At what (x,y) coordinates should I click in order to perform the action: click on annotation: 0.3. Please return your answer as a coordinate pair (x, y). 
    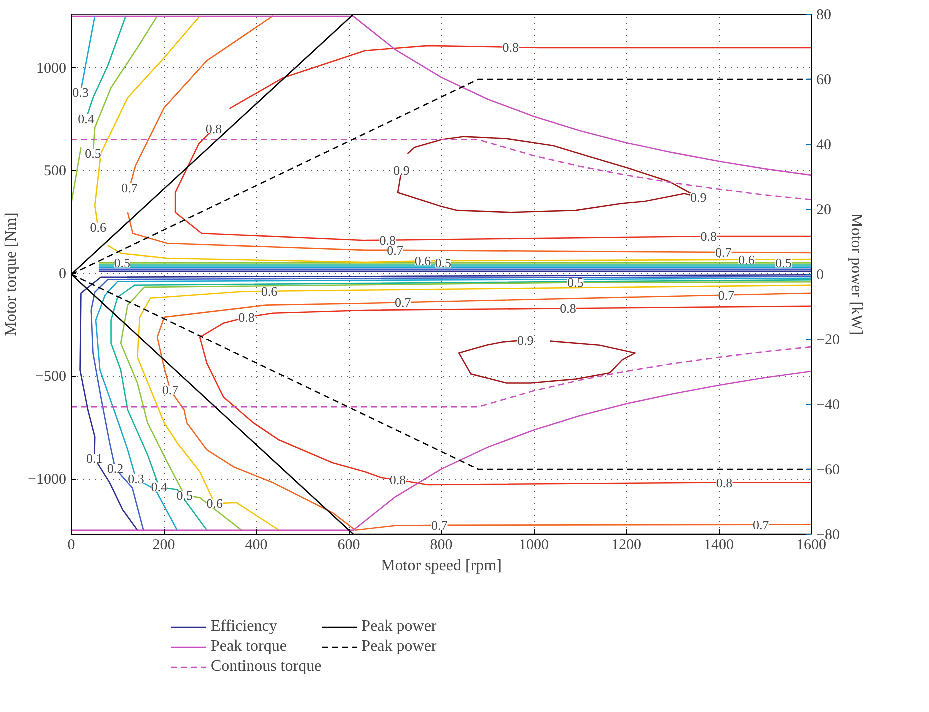
    Looking at the image, I should click on (80, 92).